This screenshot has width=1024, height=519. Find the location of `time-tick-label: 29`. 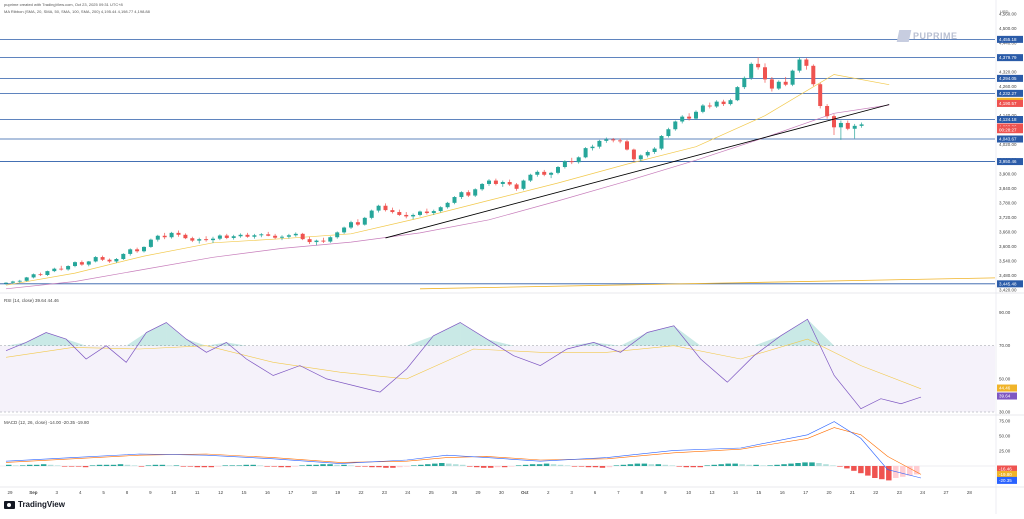

time-tick-label: 29 is located at coordinates (10, 492).